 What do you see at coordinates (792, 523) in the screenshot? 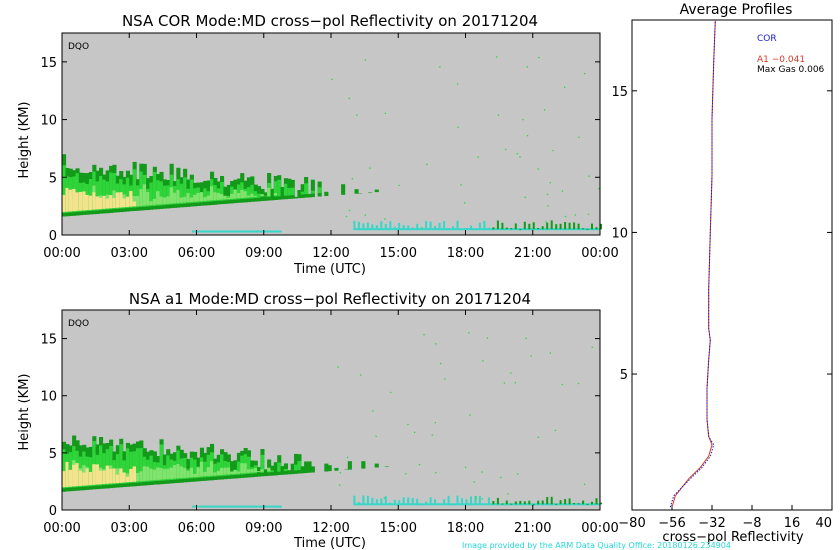
I see `profile-x-tick-label: 16` at bounding box center [792, 523].